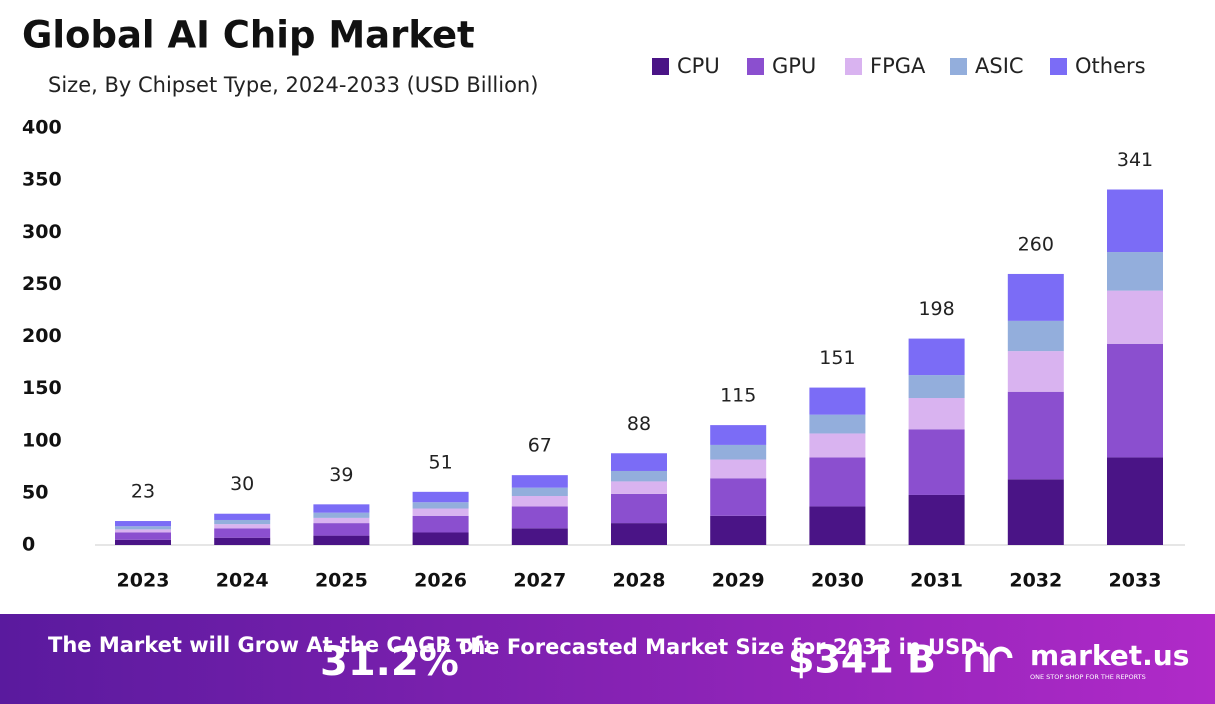 This screenshot has height=704, width=1215. Describe the element at coordinates (269, 645) in the screenshot. I see `cagr-text: The Market will Grow At the CAGR of:` at that location.